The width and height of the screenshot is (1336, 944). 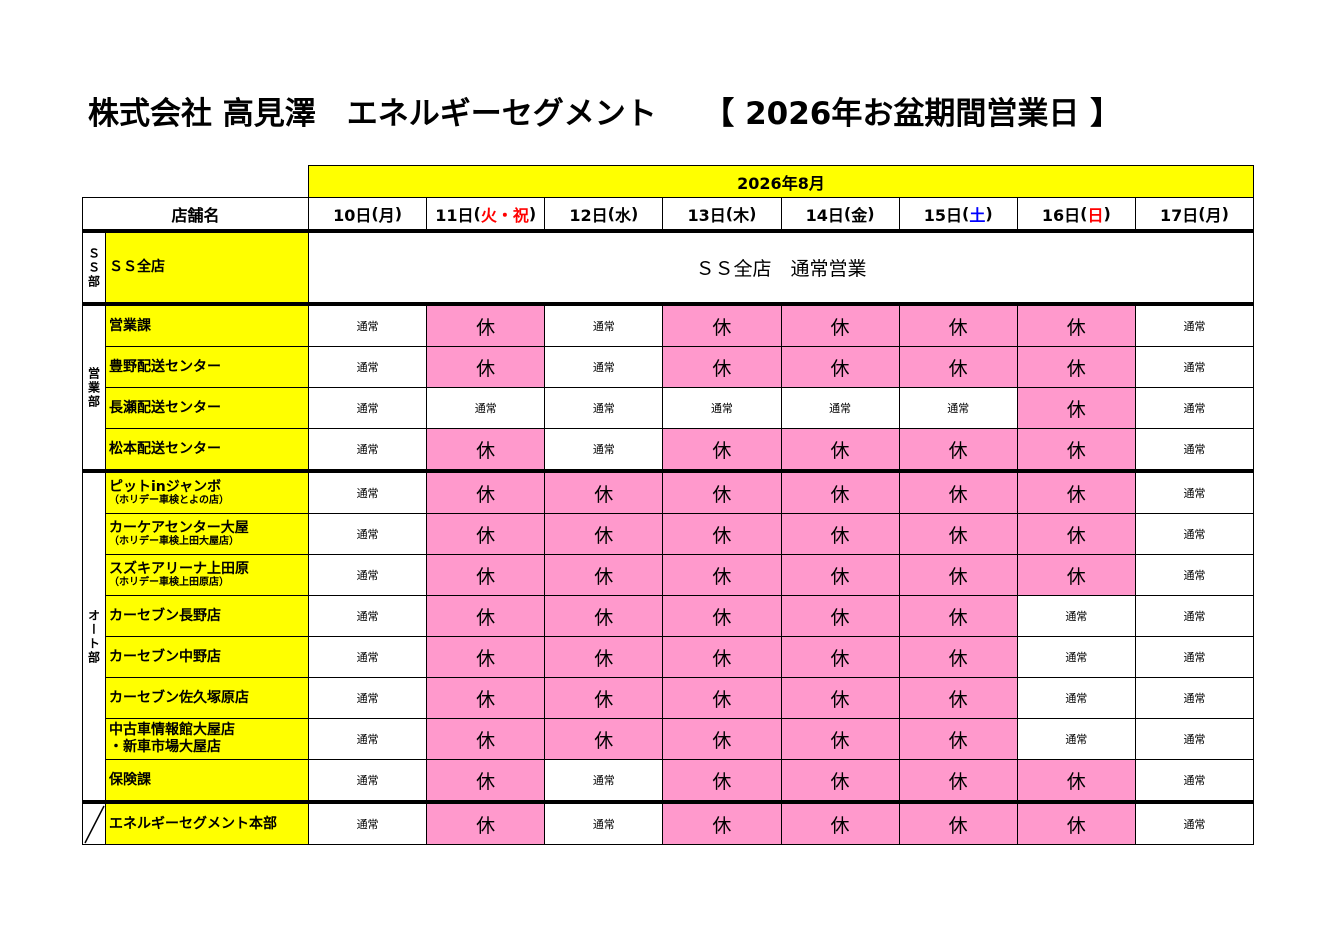 I want to click on day-header: 10日(月), so click(x=368, y=213).